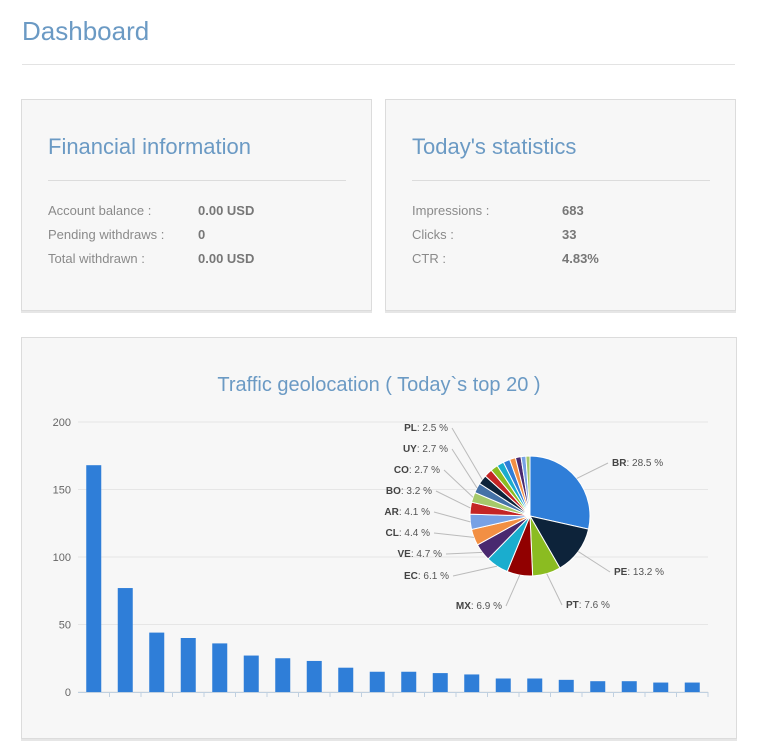 The width and height of the screenshot is (759, 754). Describe the element at coordinates (405, 554) in the screenshot. I see `pie-label-country: VE` at that location.